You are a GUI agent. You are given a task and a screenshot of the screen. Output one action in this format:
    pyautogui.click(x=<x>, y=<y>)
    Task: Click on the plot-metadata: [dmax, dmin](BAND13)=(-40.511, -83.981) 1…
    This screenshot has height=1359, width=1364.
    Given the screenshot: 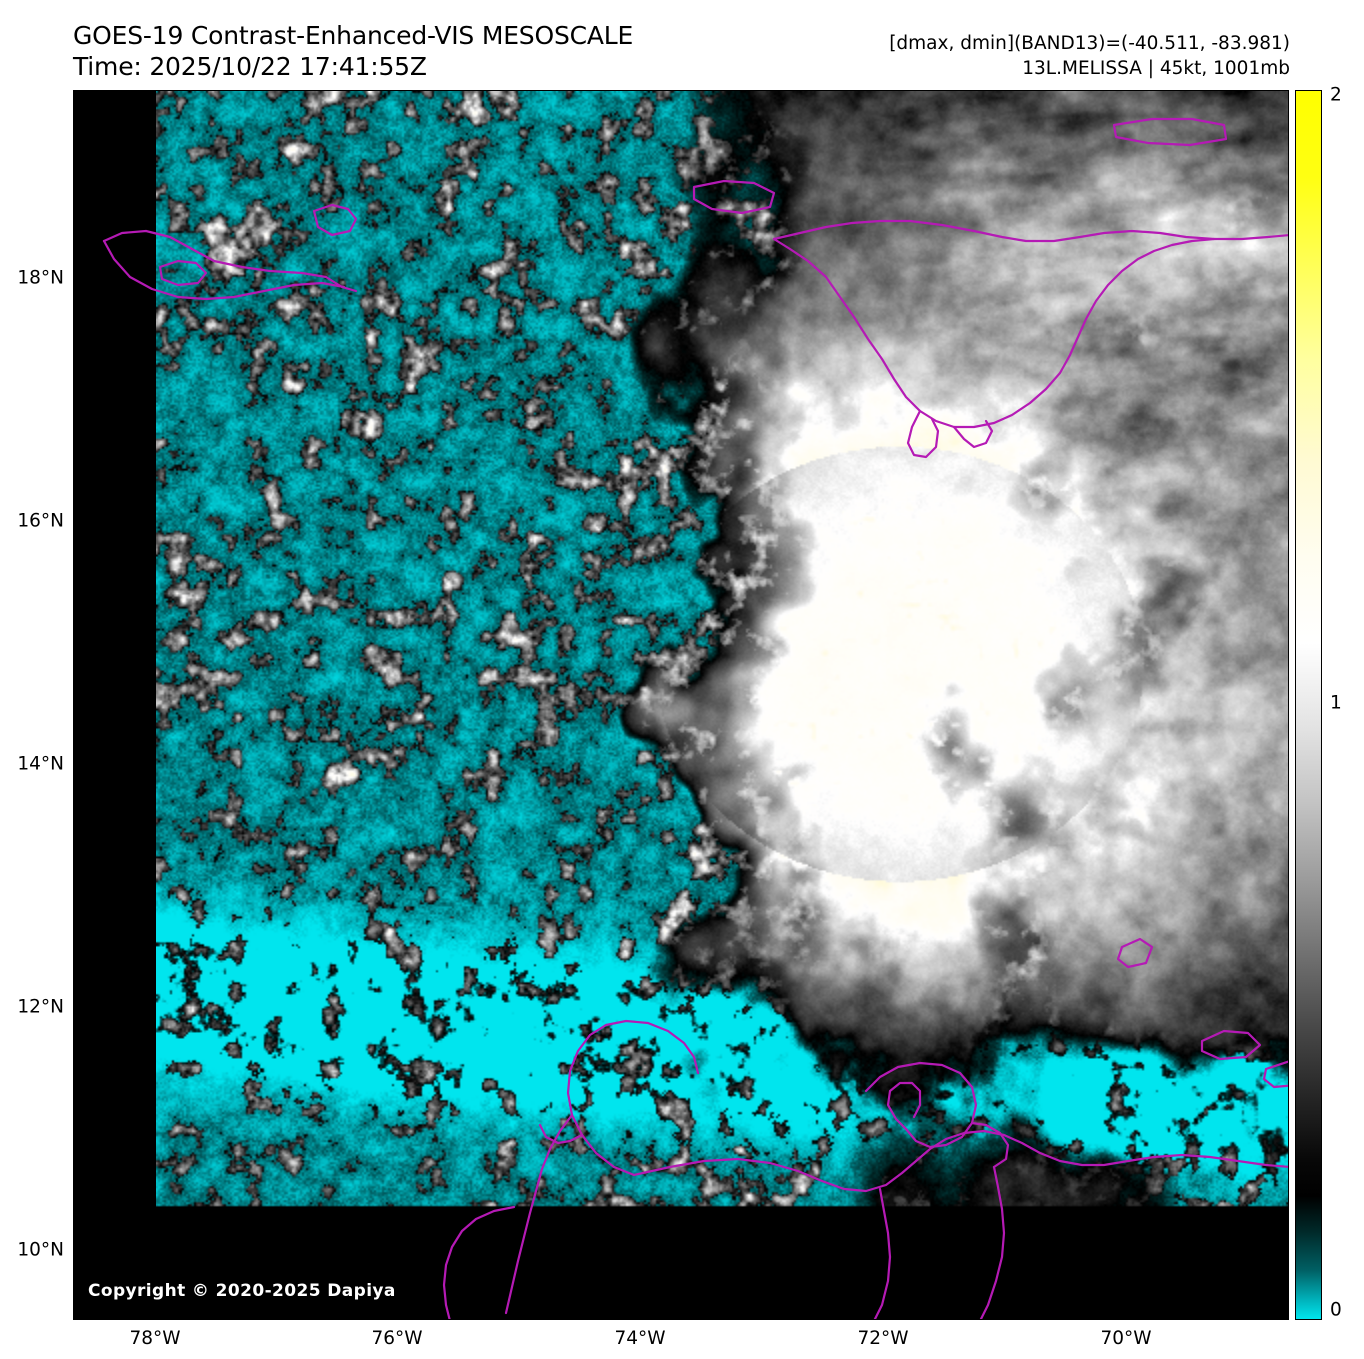 What is the action you would take?
    pyautogui.click(x=1089, y=56)
    